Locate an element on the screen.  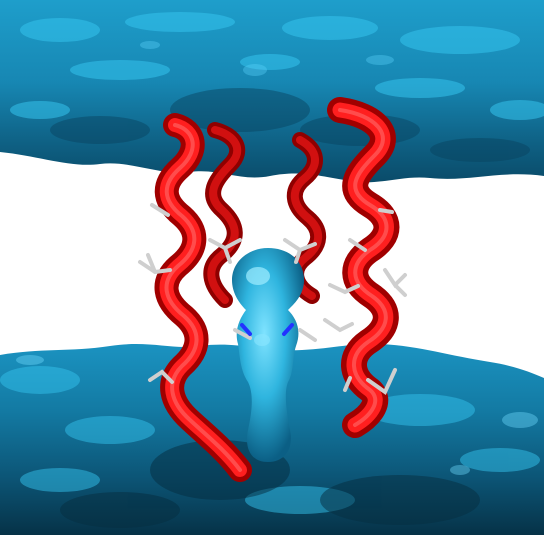
water-channel-blob is located at coordinates (268, 355).